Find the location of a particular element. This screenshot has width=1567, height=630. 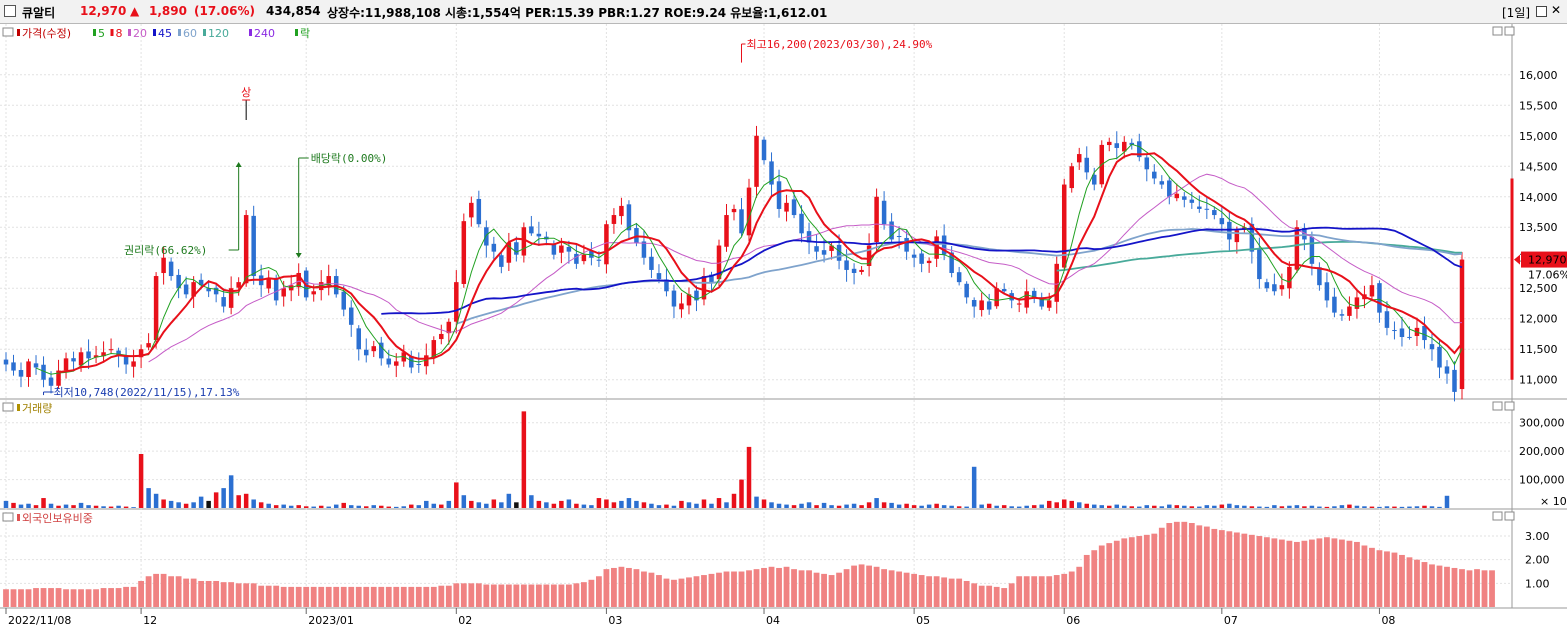

period-selector: [1일] is located at coordinates (1516, 13).